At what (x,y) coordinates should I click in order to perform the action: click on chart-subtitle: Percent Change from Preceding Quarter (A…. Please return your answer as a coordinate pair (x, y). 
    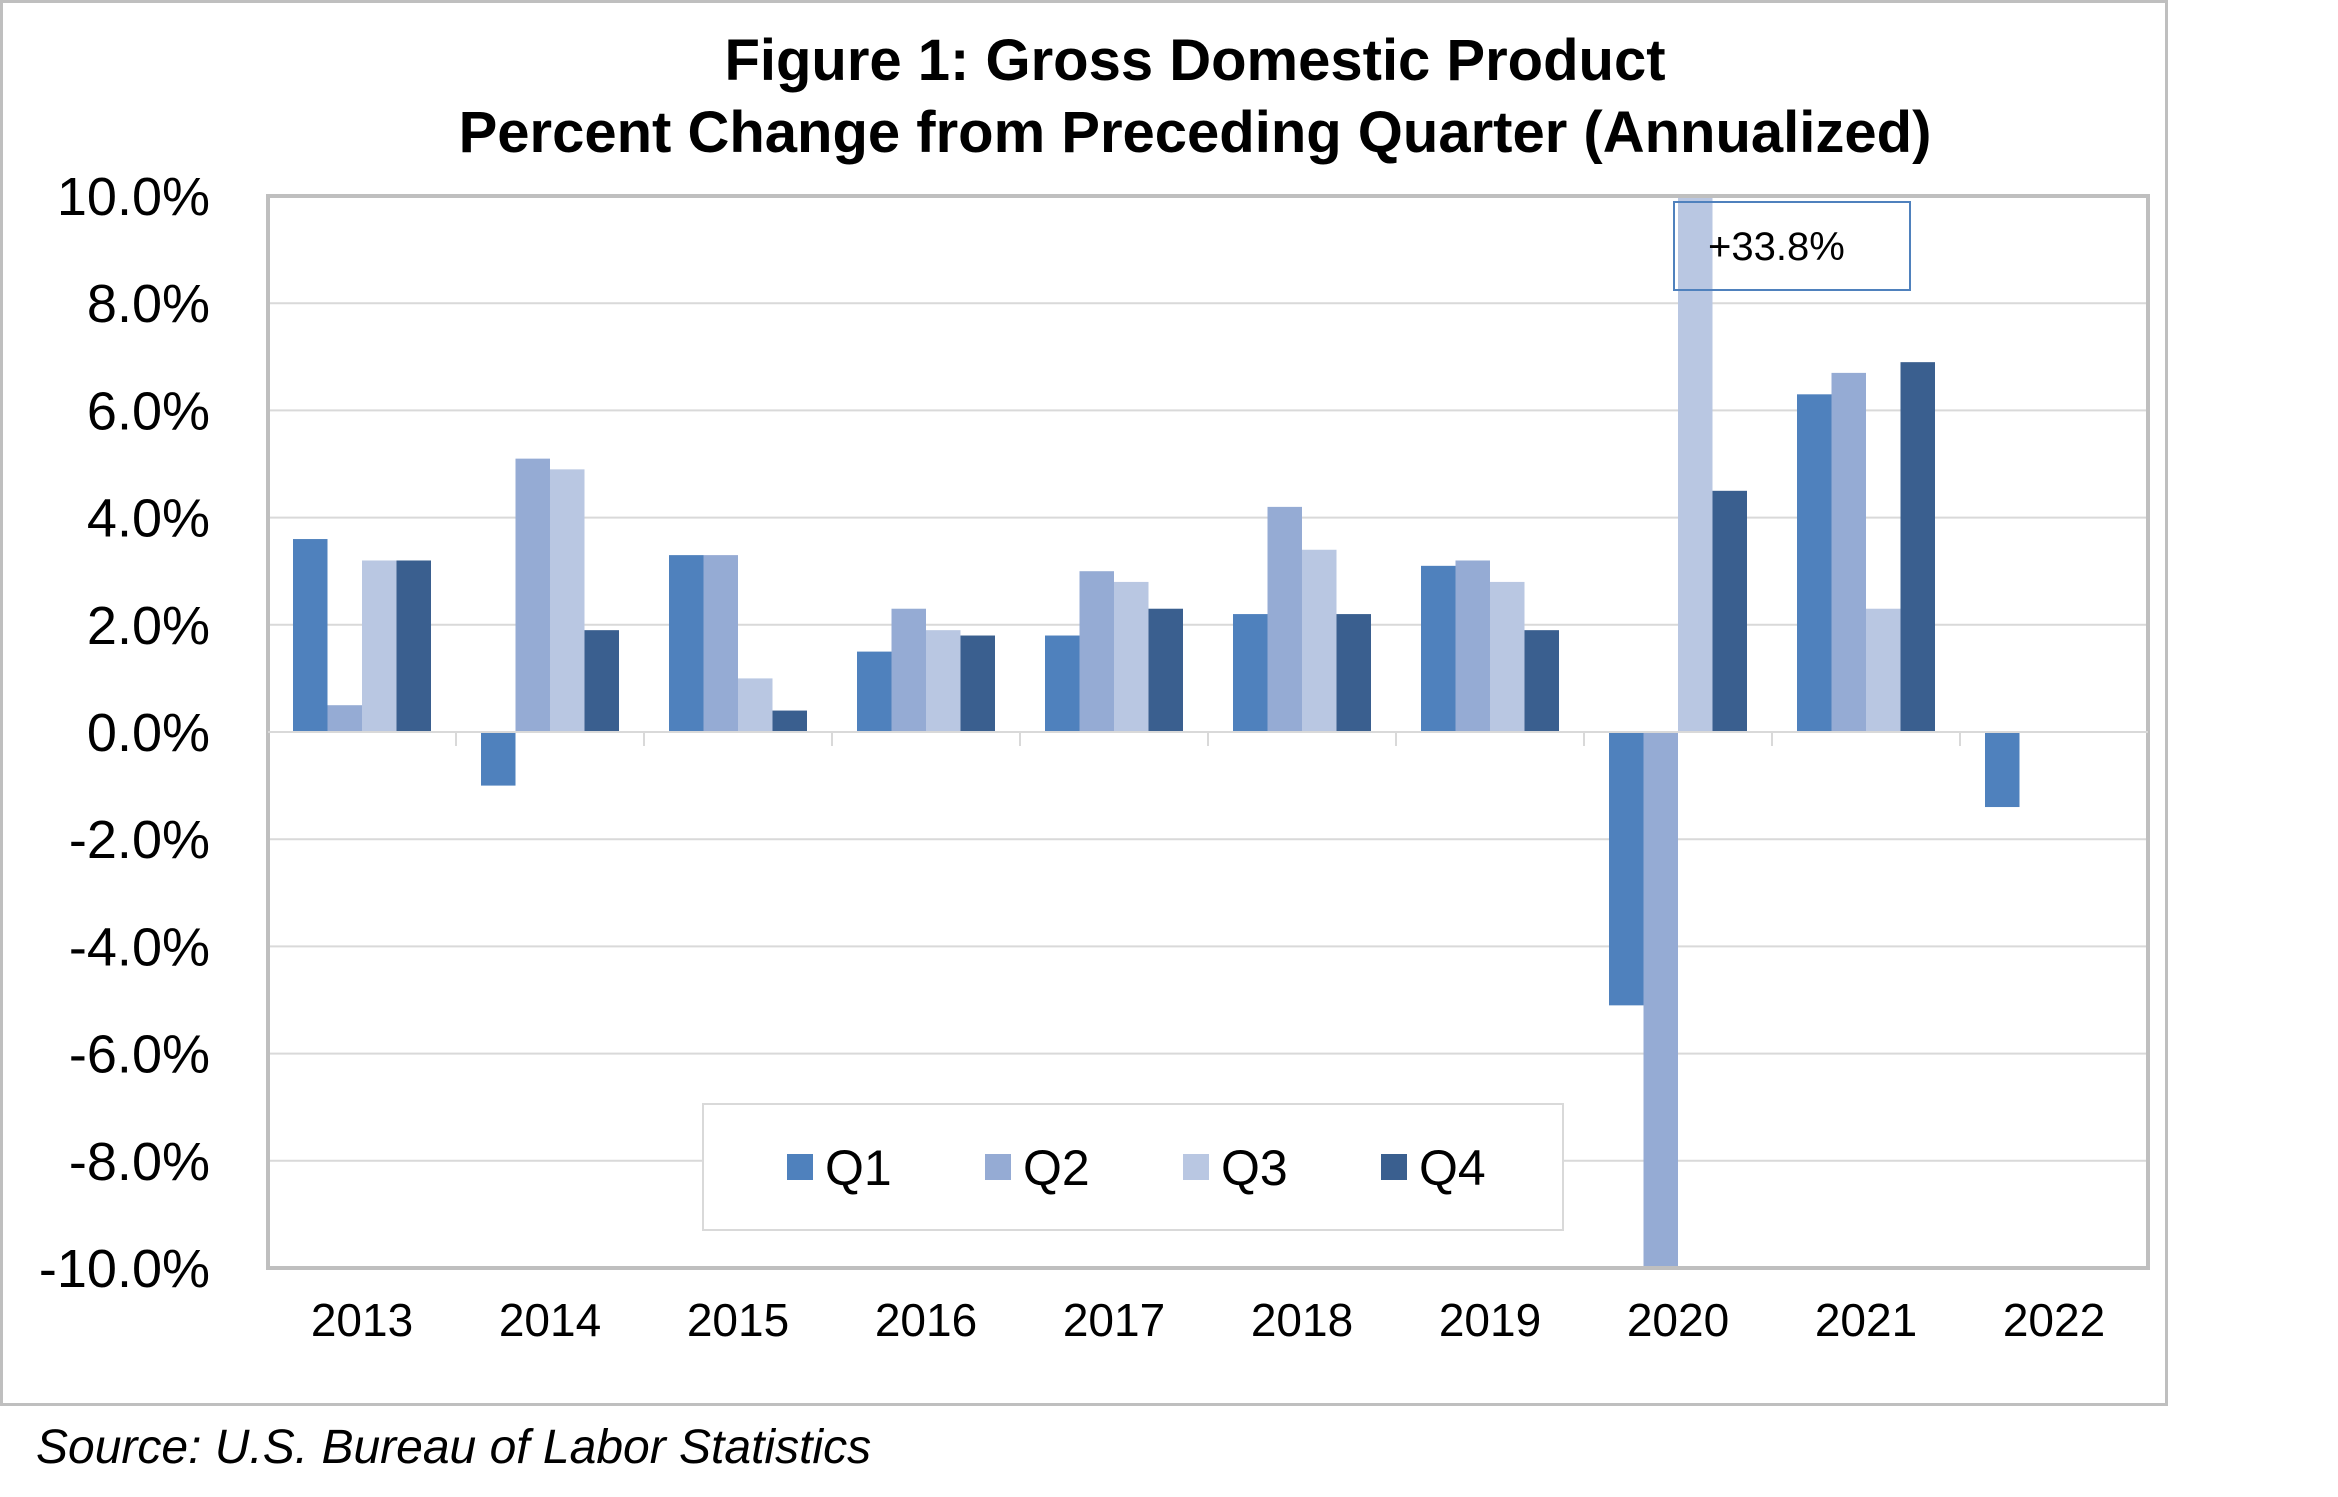
    Looking at the image, I should click on (1195, 132).